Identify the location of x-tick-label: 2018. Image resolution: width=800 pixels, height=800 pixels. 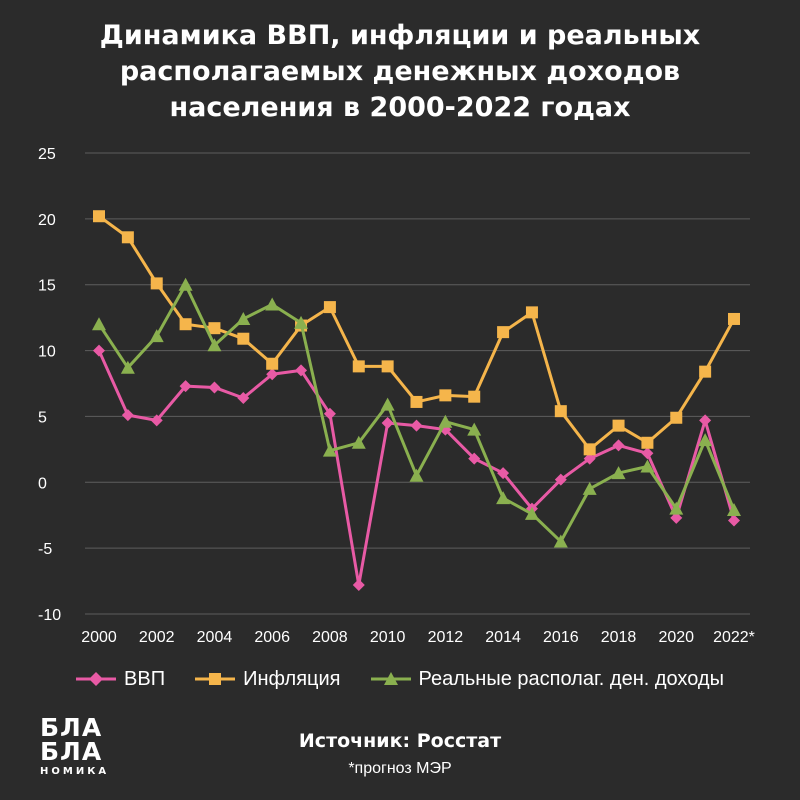
(619, 637).